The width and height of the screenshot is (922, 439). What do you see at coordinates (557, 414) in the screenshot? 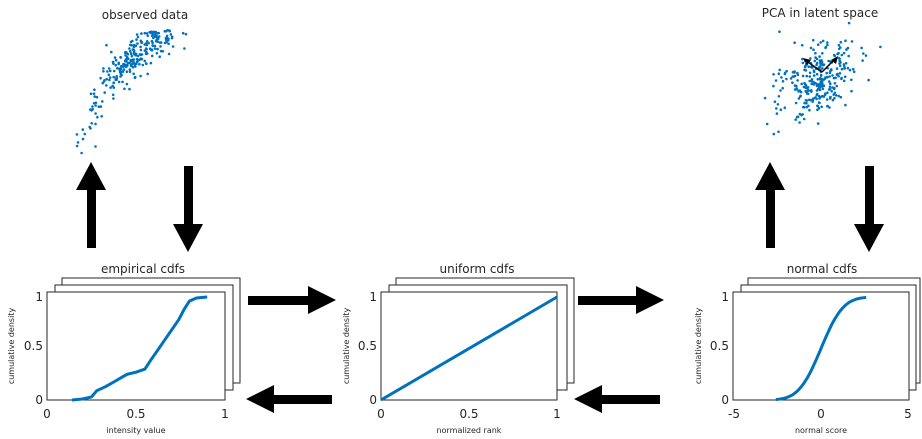
I see `x-tick-label: 1` at bounding box center [557, 414].